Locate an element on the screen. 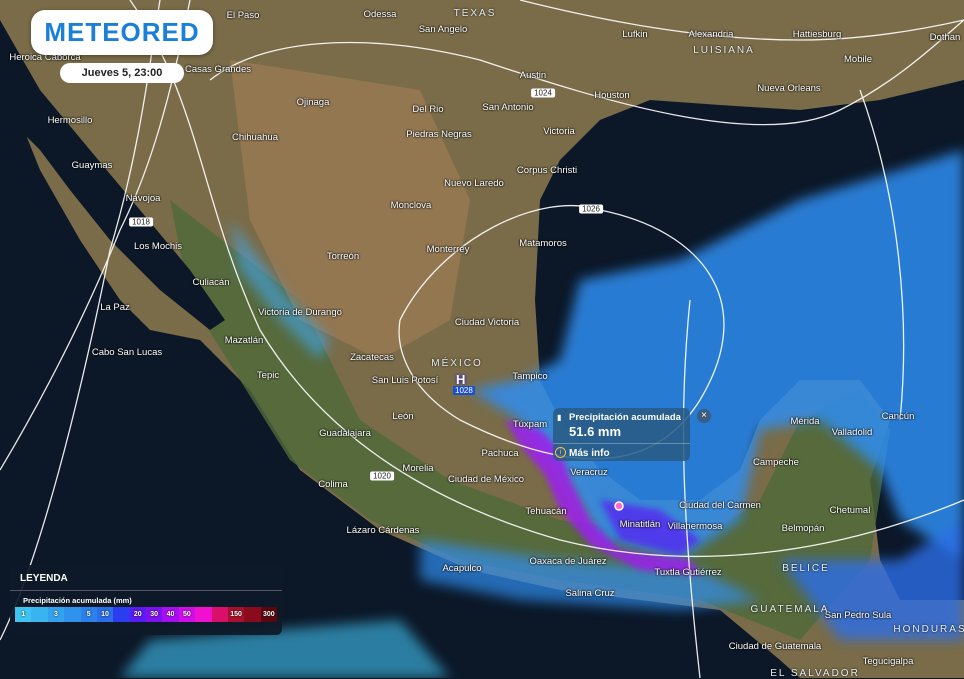 The height and width of the screenshot is (679, 964). popup-divider is located at coordinates (621, 443).